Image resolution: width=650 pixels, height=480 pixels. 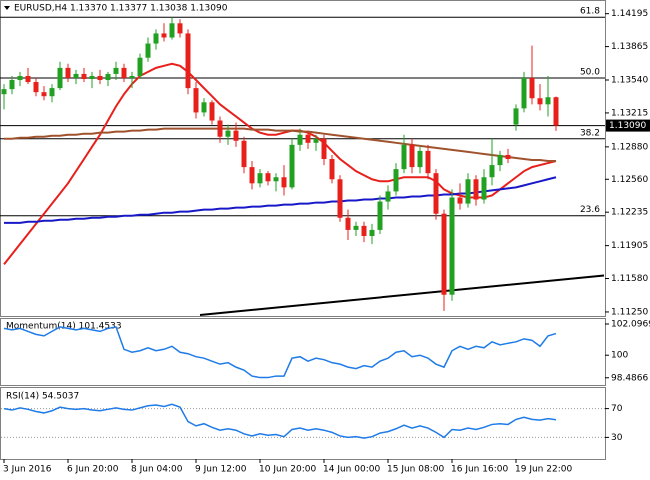 I want to click on y-tick-label: 1.13540, so click(x=629, y=81).